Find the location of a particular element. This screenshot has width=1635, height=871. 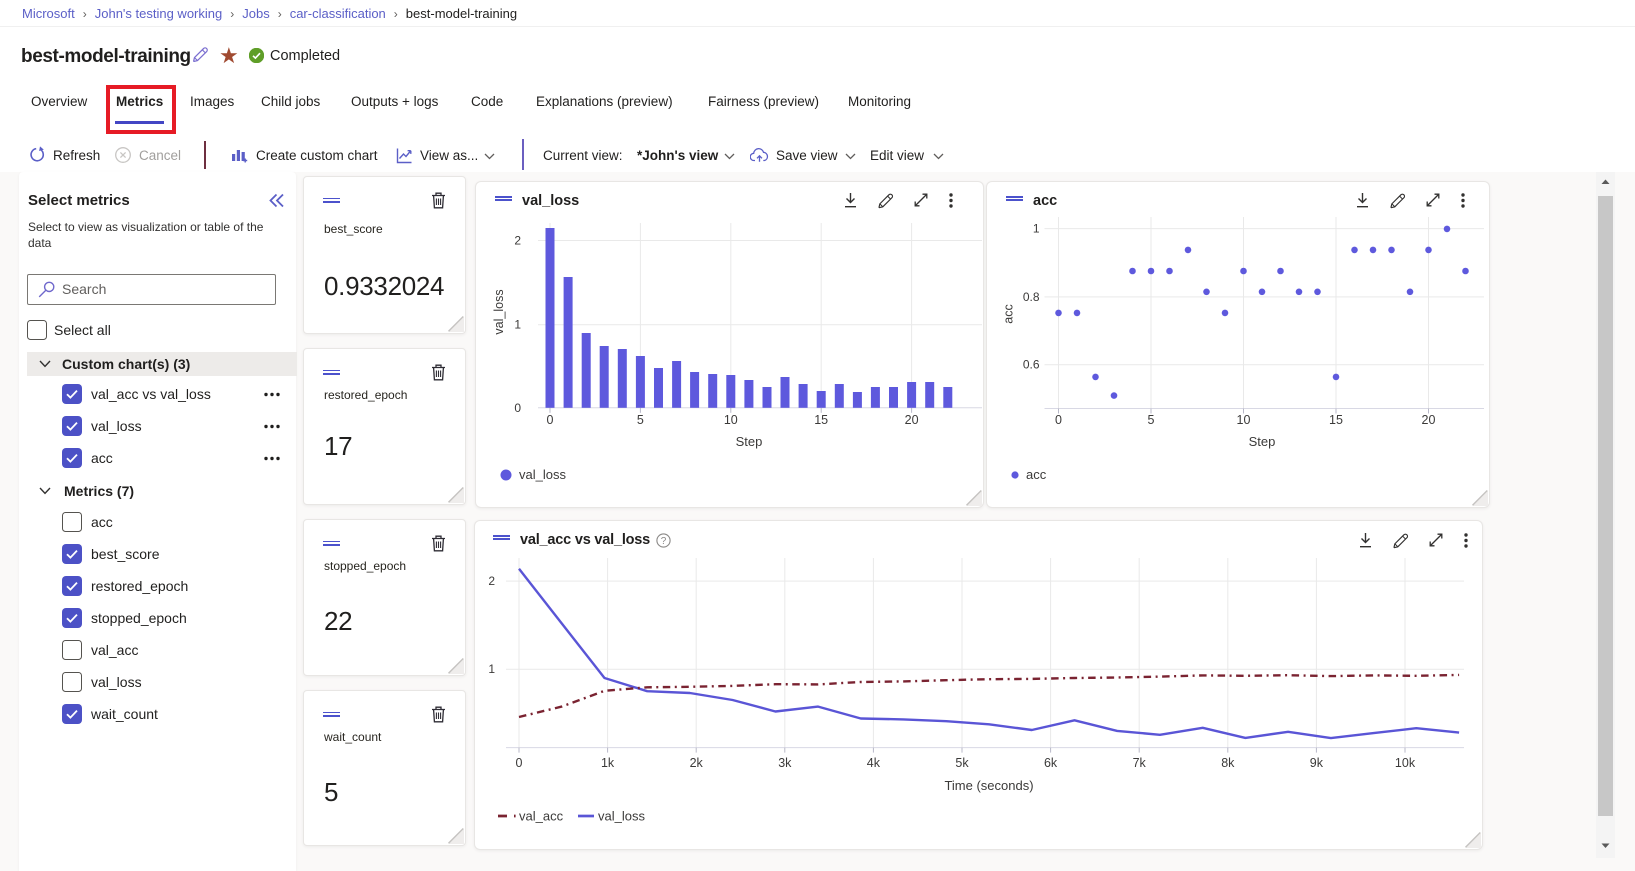

svg-text: 10k is located at coordinates (1405, 763).